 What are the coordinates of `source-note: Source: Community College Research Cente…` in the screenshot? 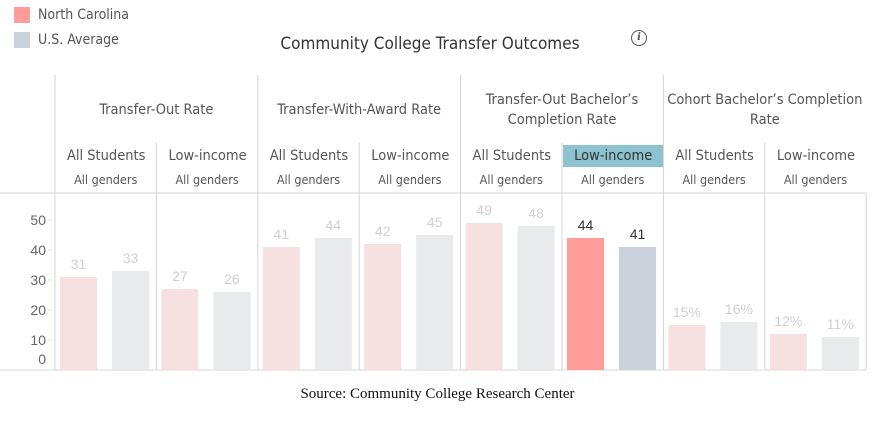 It's located at (437, 394).